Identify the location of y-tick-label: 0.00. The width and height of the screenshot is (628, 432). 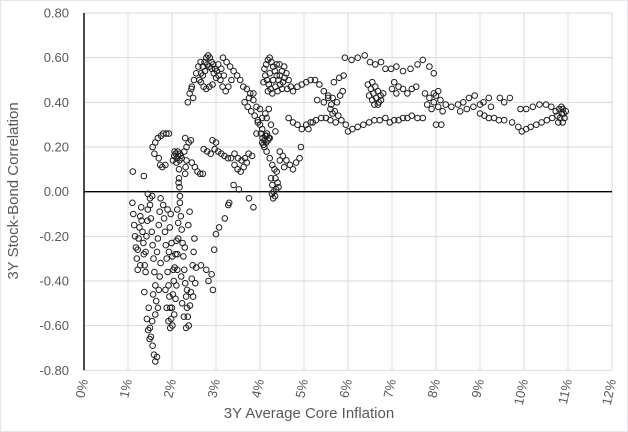
(56, 191).